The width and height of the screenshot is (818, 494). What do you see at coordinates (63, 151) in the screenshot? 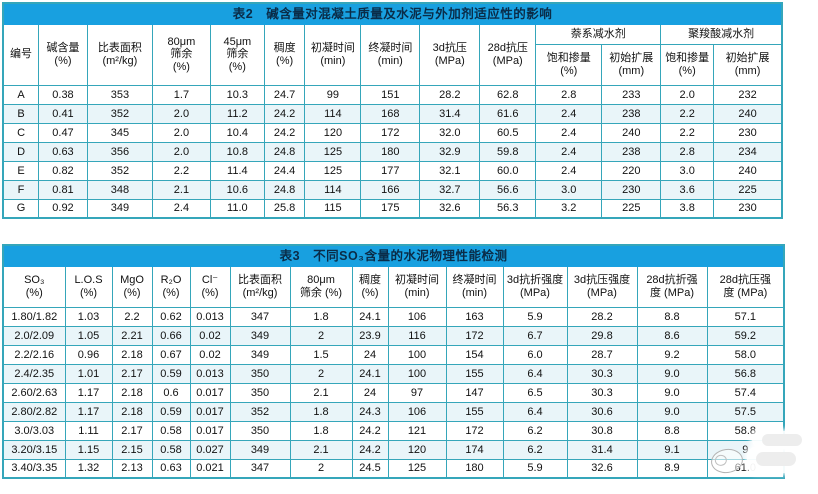
I see `table-cell: 0.63` at bounding box center [63, 151].